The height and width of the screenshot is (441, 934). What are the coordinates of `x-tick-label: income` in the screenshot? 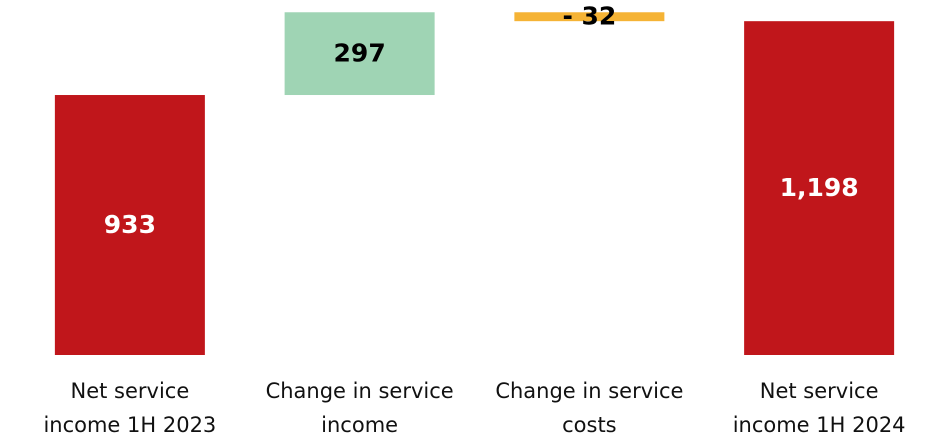 It's located at (359, 425).